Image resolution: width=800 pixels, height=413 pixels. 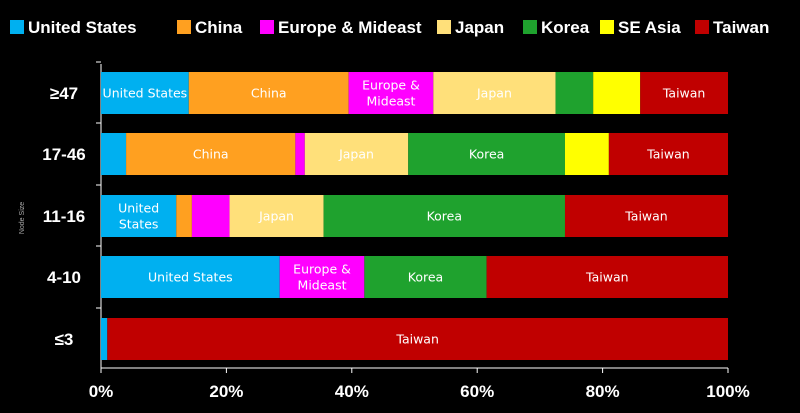 I want to click on x-tick-label: 60%, so click(x=477, y=391).